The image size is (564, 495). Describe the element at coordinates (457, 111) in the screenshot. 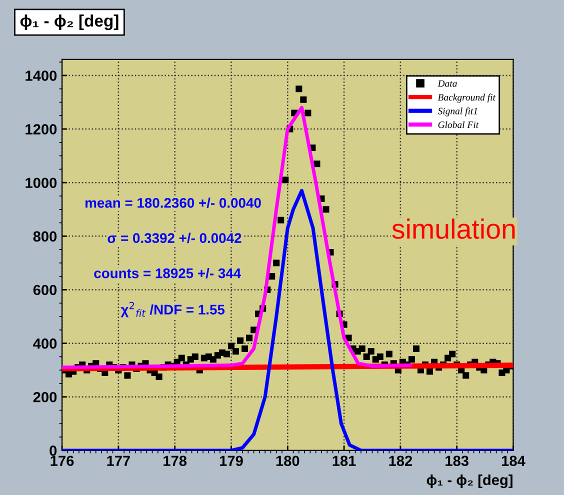

I see `legend-label: Signal fit1` at that location.